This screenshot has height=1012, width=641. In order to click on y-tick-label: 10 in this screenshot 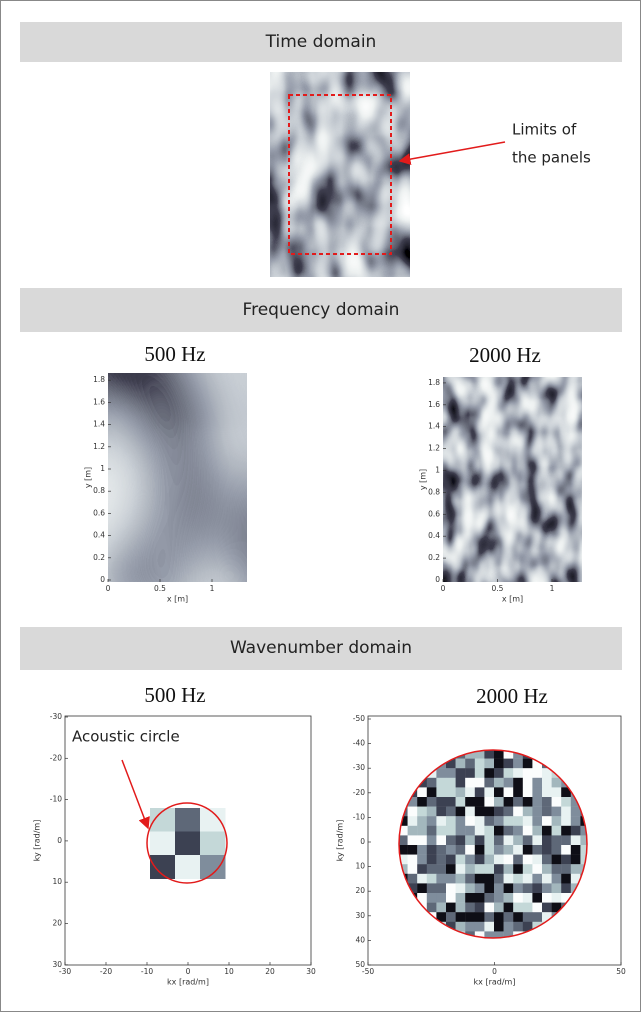, I will do `click(360, 866)`.